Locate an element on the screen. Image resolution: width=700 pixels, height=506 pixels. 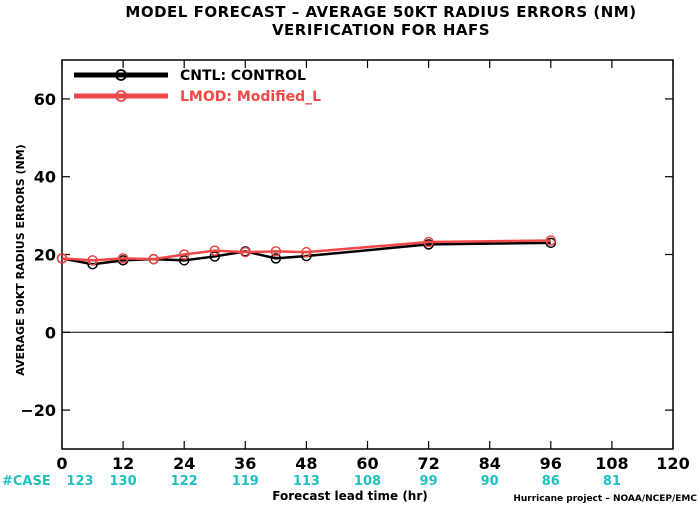
x-tick-label: 96 is located at coordinates (551, 463).